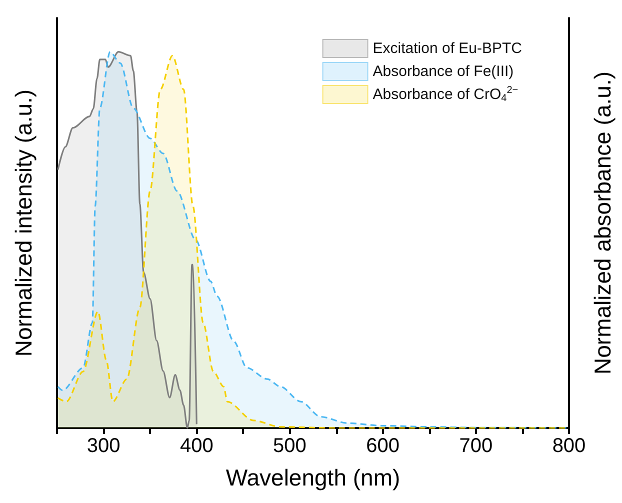  Describe the element at coordinates (569, 446) in the screenshot. I see `x-tick-label: 800` at that location.